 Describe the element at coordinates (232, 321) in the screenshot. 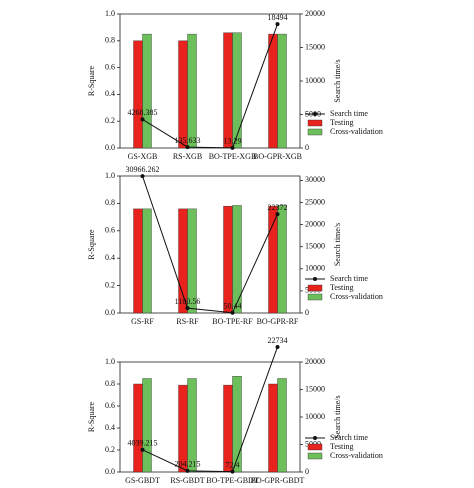

I see `x-tick-label: BO-TPE-RF` at that location.